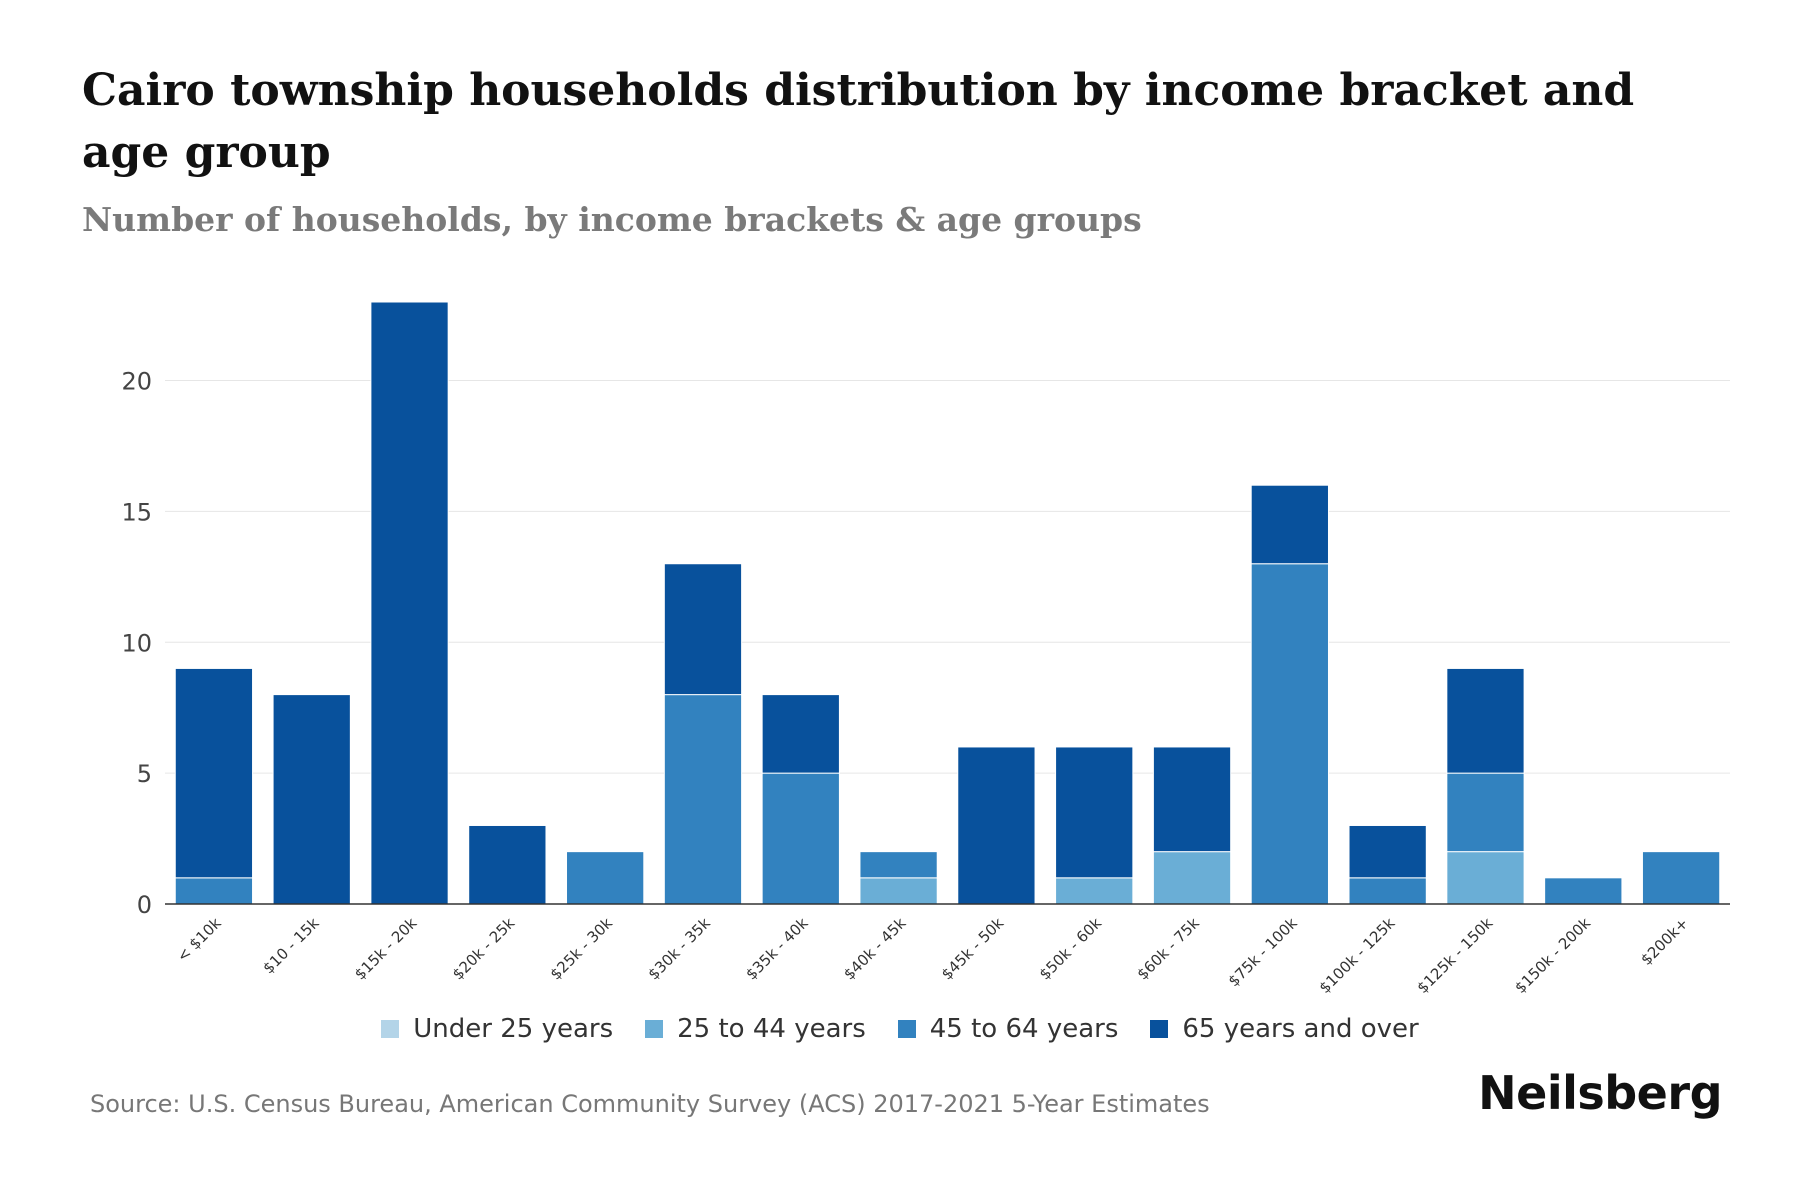 The height and width of the screenshot is (1200, 1800). I want to click on x-tick-label: $150k - 200k, so click(1552, 955).